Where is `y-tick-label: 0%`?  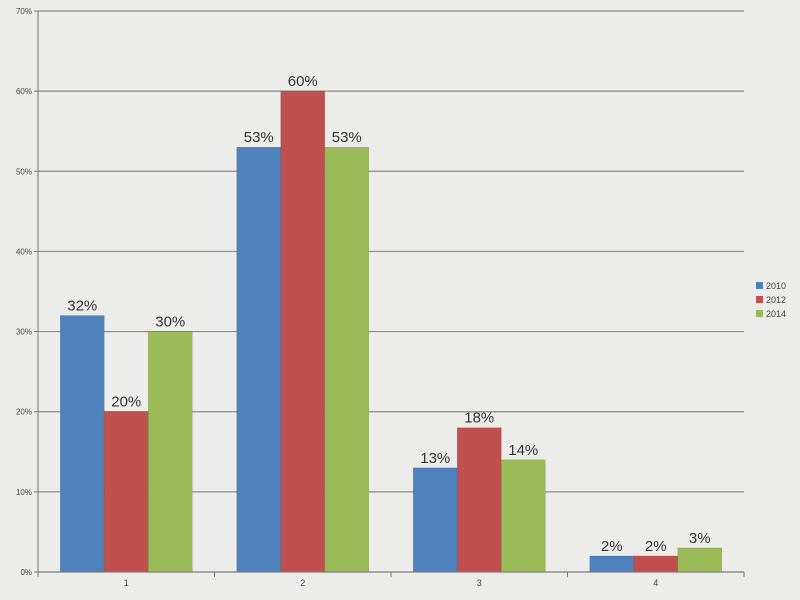 y-tick-label: 0% is located at coordinates (26, 572).